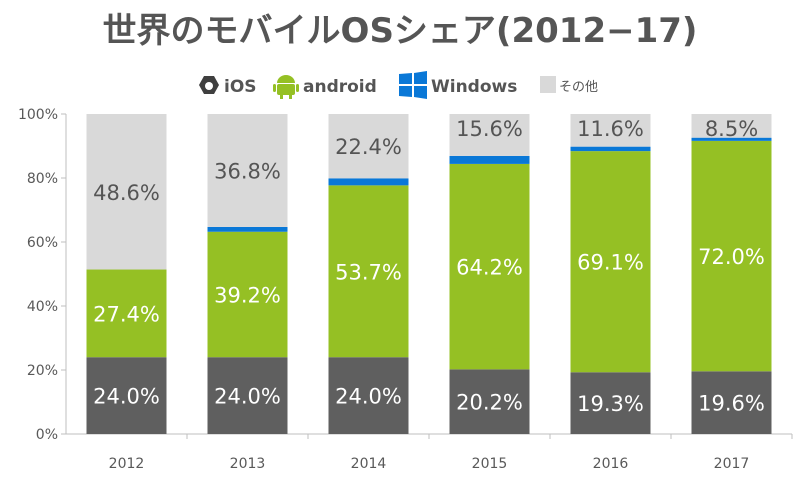 The image size is (800, 480). I want to click on bar-その他-2017, so click(731, 126).